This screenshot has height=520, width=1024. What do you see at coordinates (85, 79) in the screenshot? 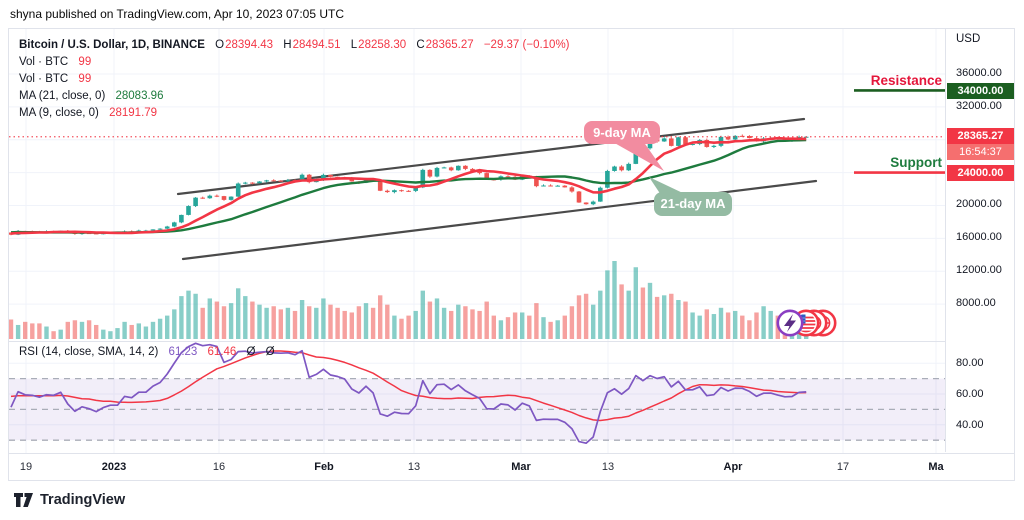
I see `volume-value-2: 99` at bounding box center [85, 79].